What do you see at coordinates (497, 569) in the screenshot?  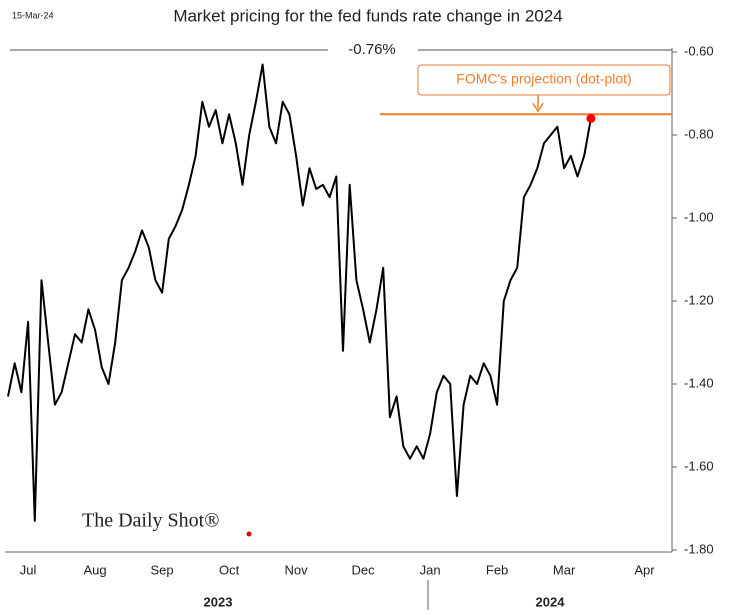 I see `x-tick-label: Feb` at bounding box center [497, 569].